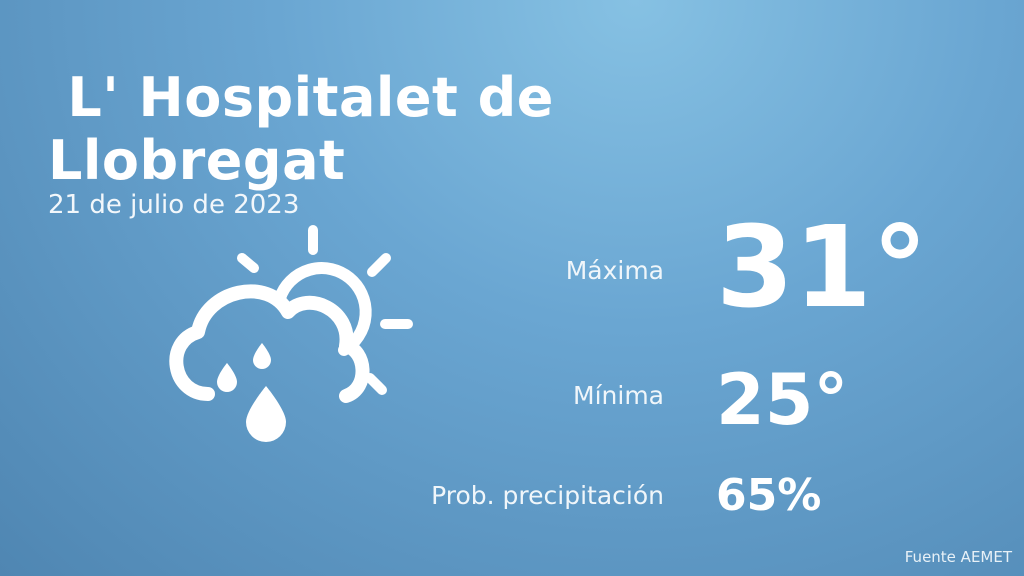 The height and width of the screenshot is (576, 1024). What do you see at coordinates (174, 205) in the screenshot?
I see `forecast-date: 21 de julio de 2023` at bounding box center [174, 205].